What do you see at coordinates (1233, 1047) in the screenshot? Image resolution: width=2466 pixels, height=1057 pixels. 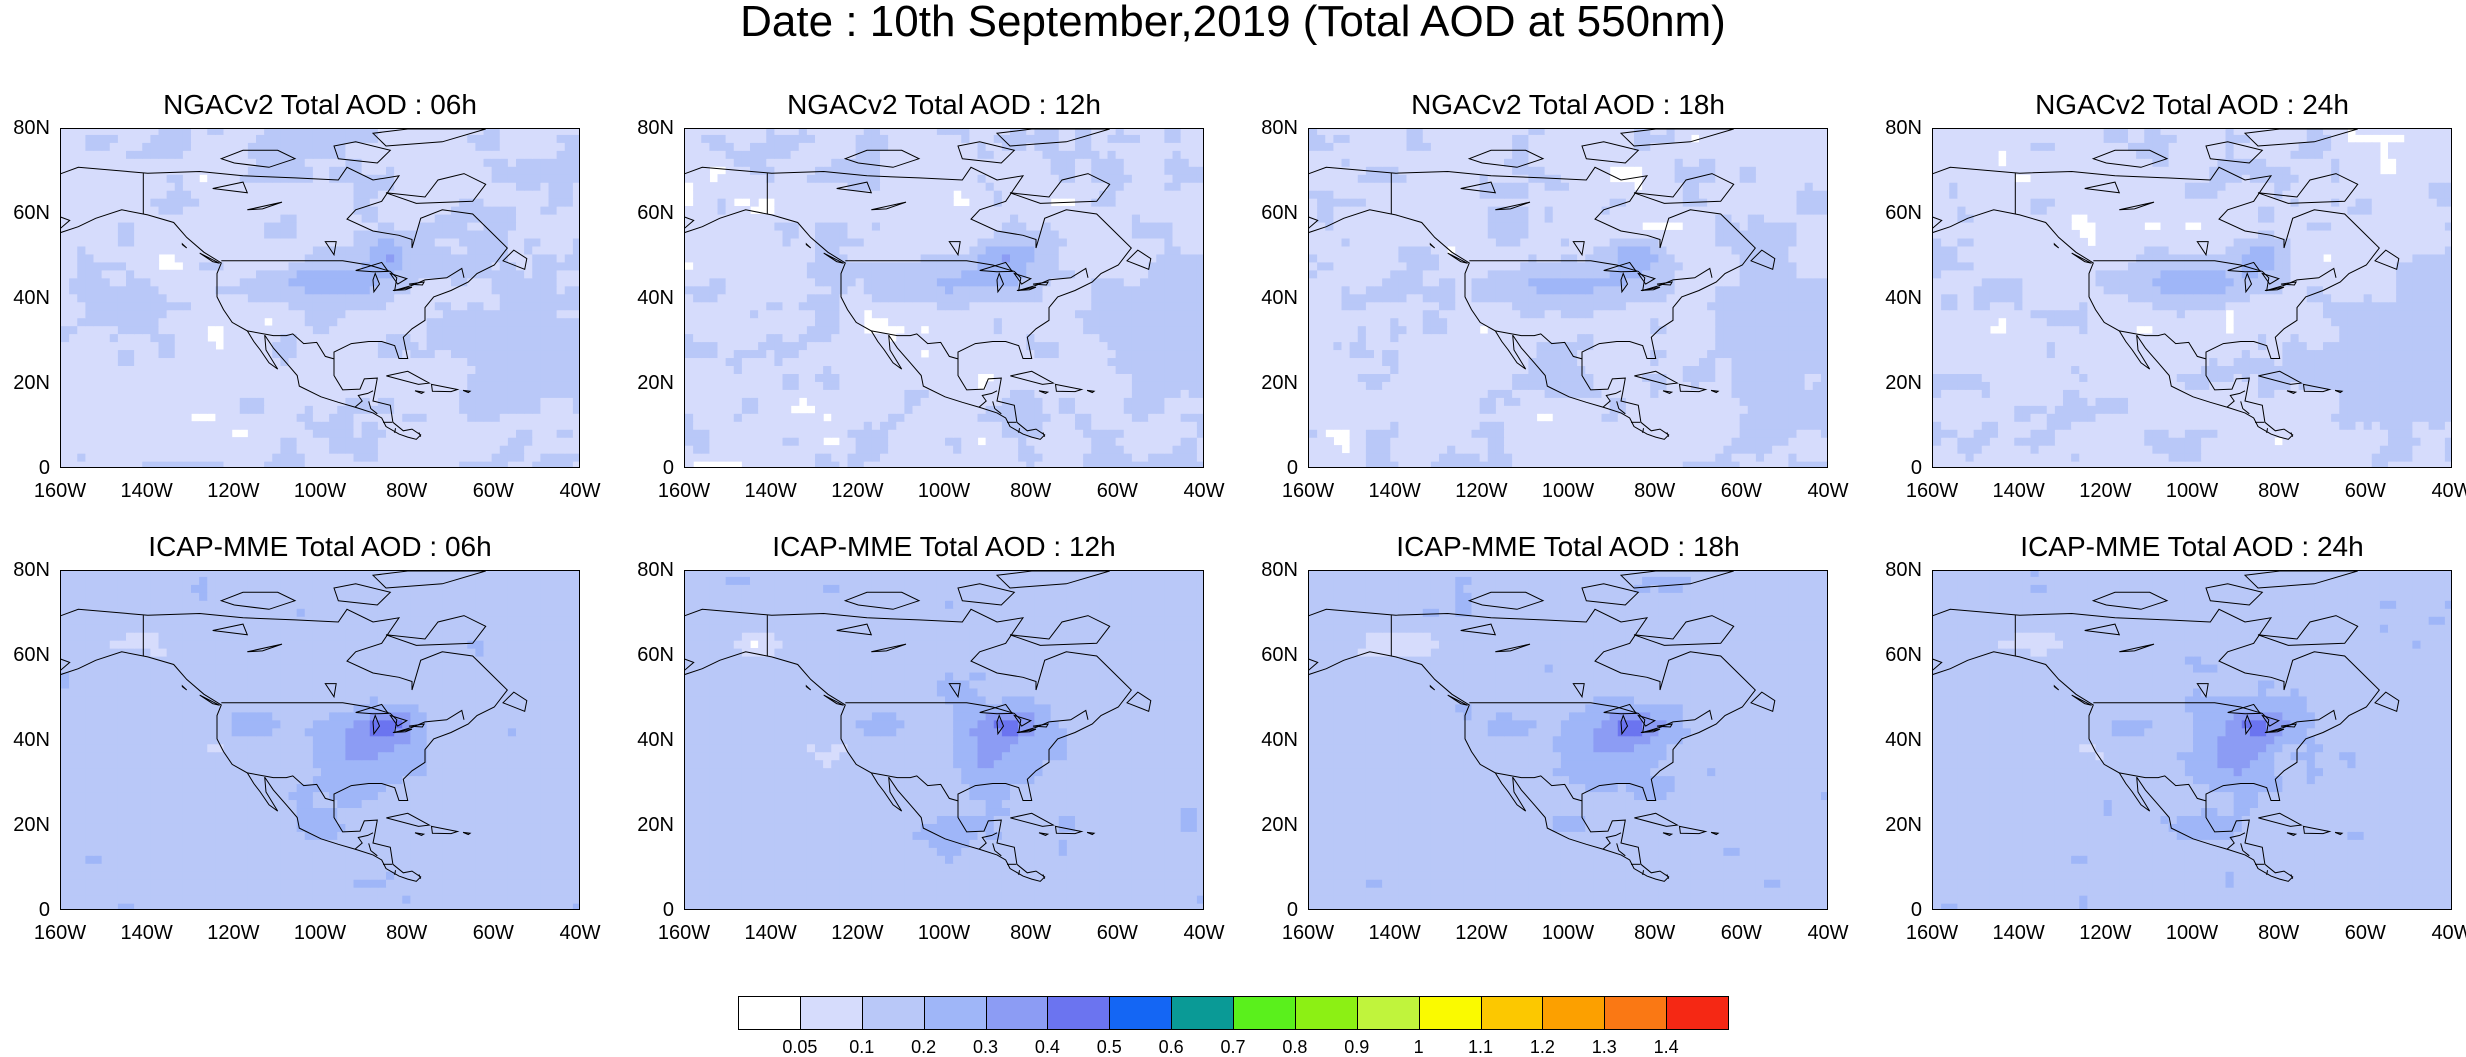 I see `colorbar-label: 0.7` at bounding box center [1233, 1047].